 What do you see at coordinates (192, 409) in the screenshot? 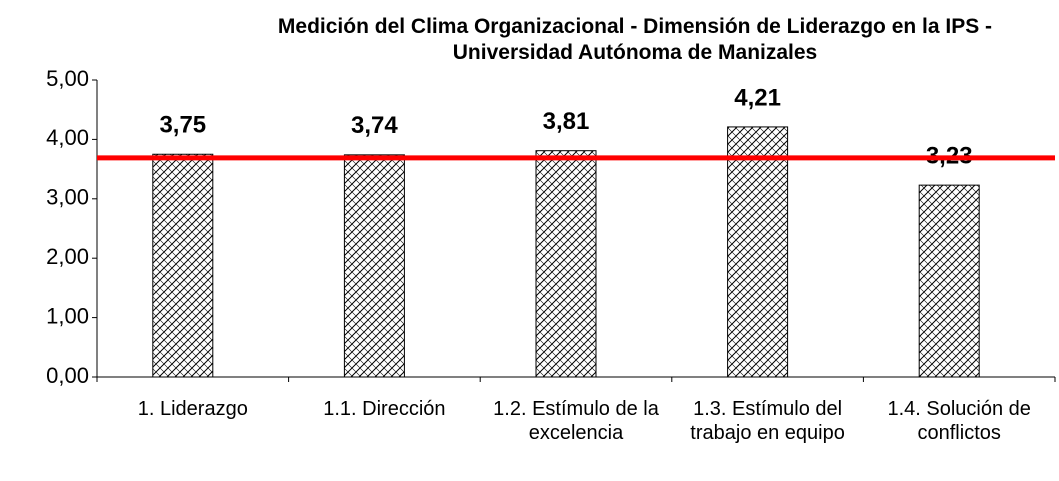
I see `x-tick-label: 1. Liderazgo` at bounding box center [192, 409].